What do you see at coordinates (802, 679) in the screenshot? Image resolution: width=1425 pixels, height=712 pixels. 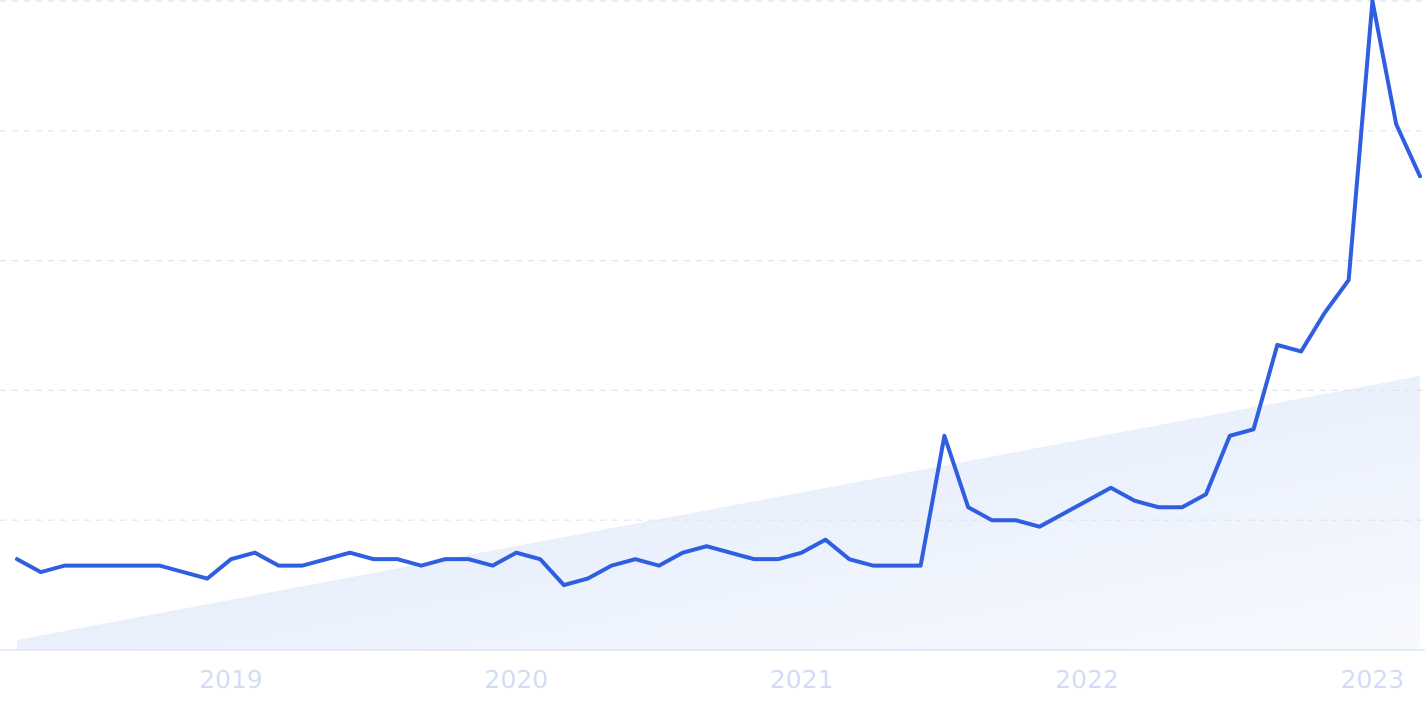 I see `x-tick-label: 2021` at bounding box center [802, 679].